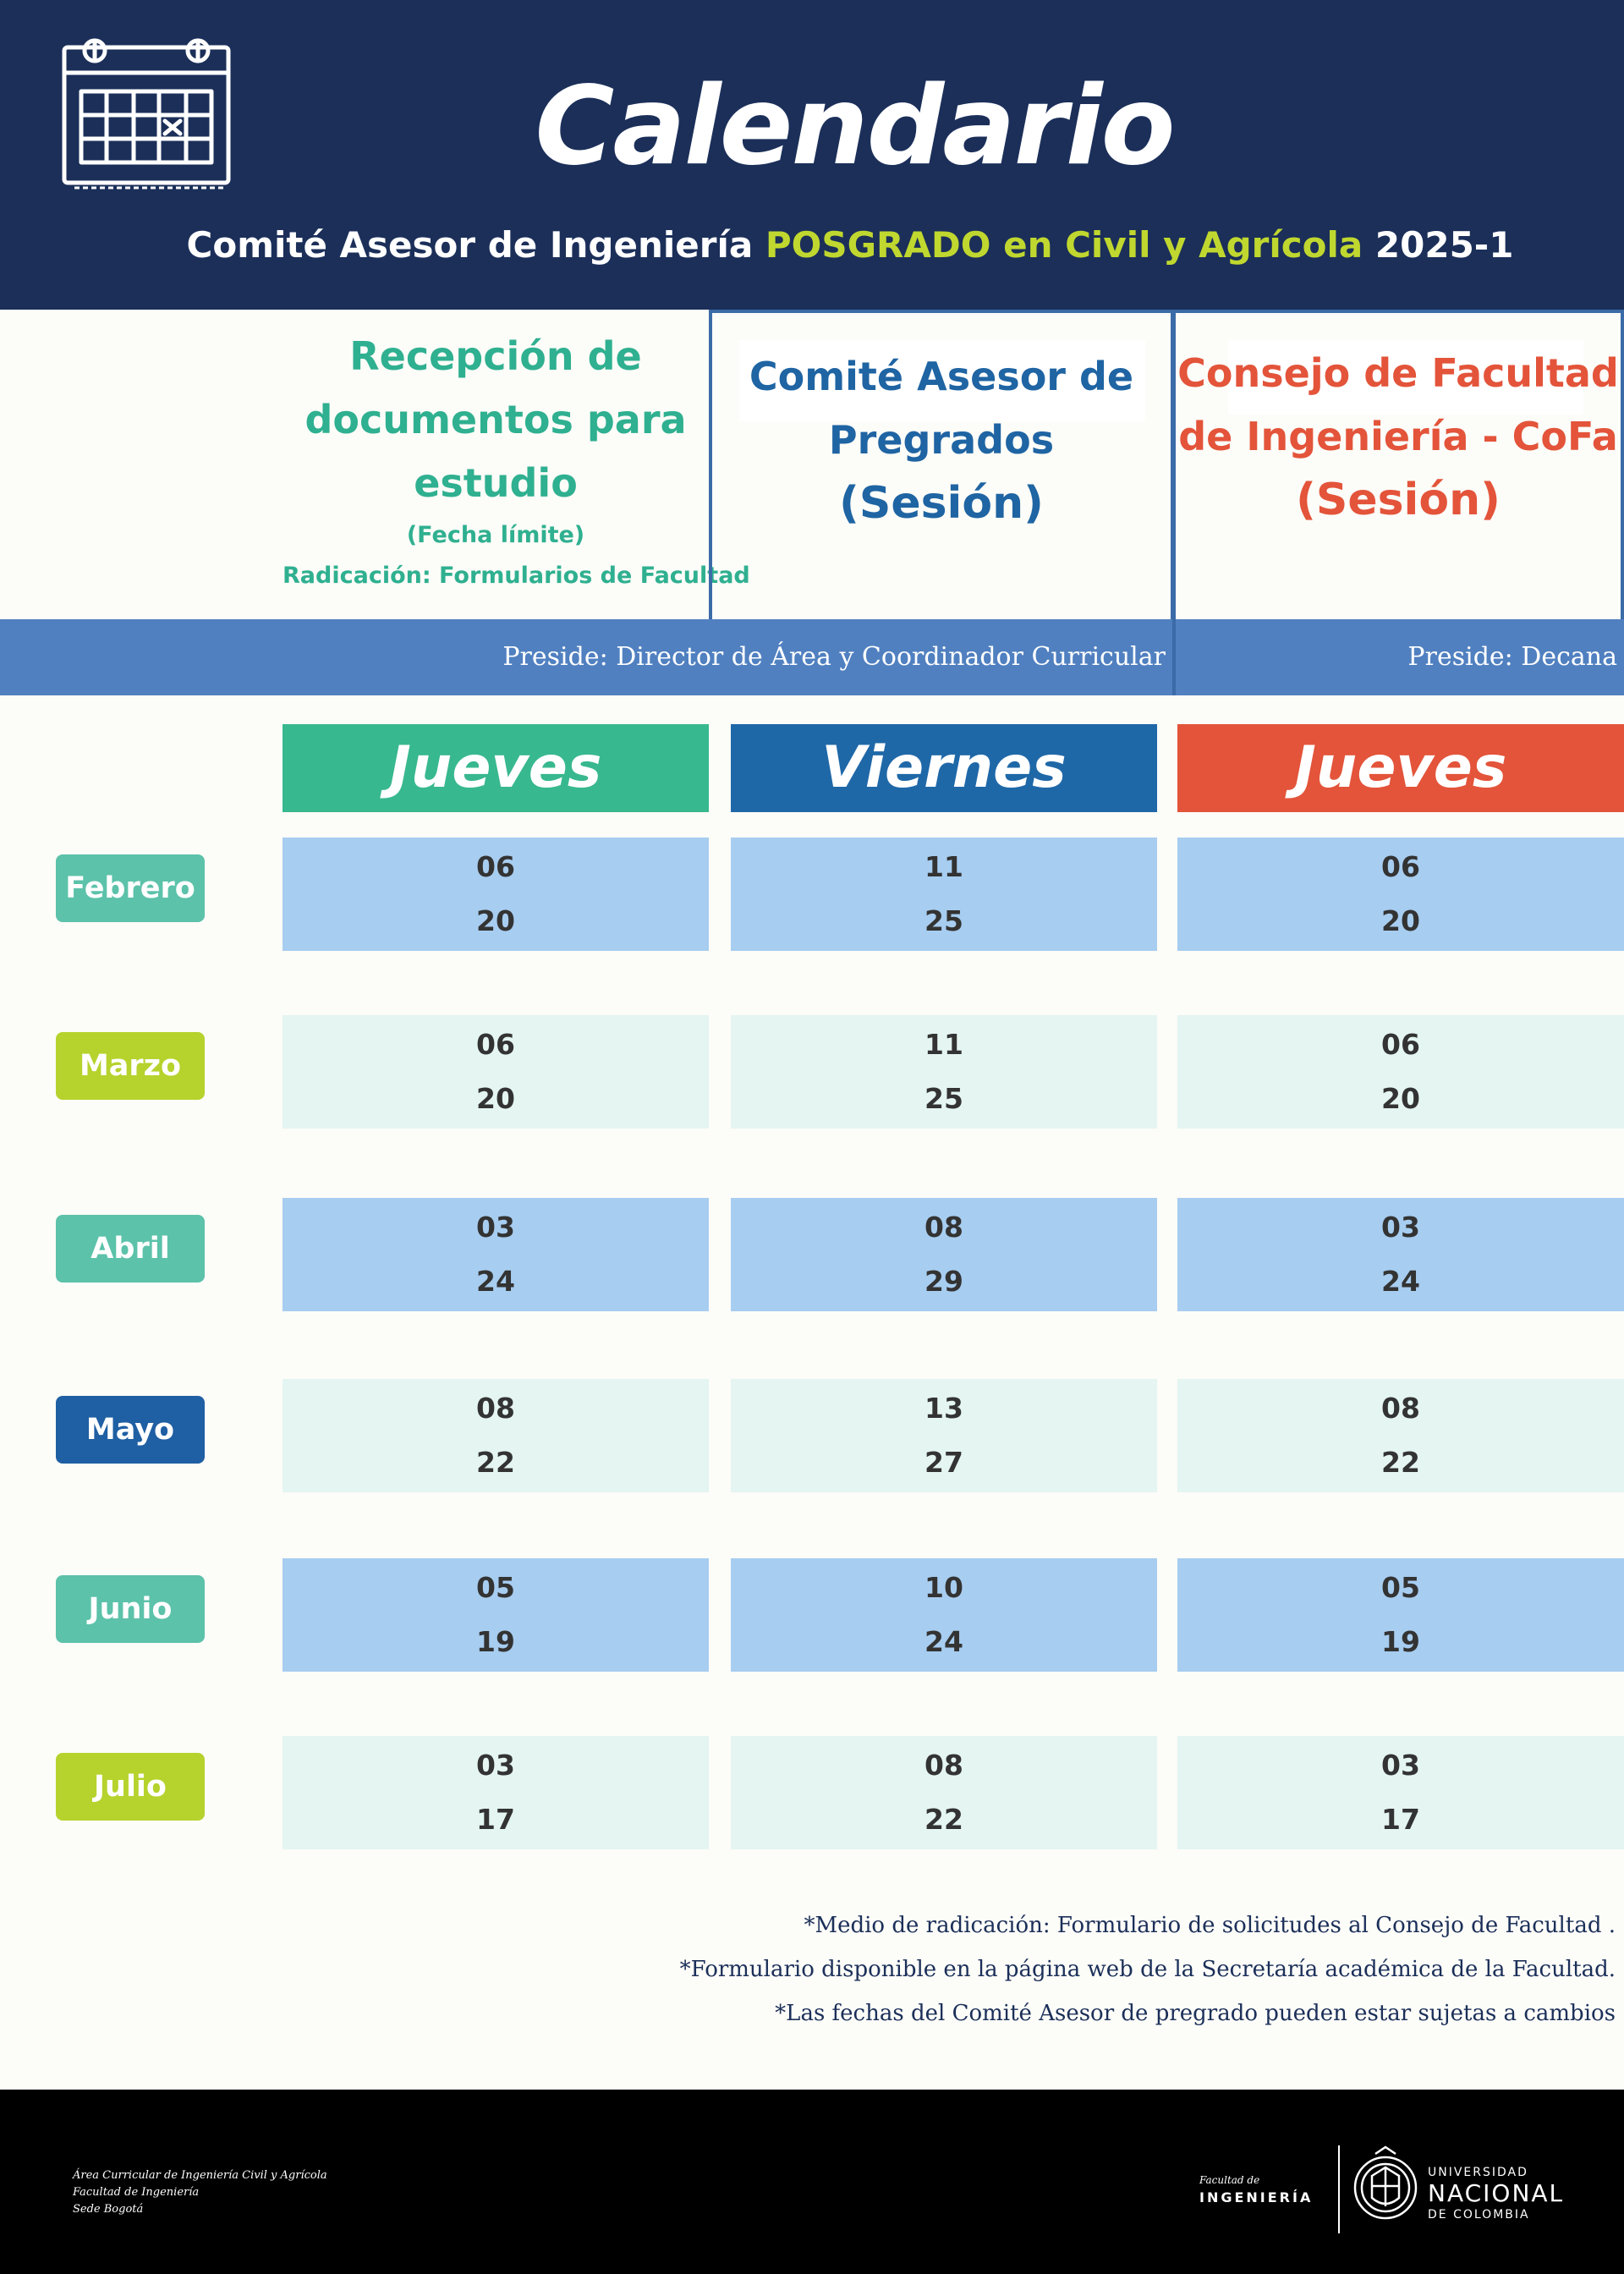 This screenshot has height=2274, width=1624. What do you see at coordinates (147, 114) in the screenshot?
I see `calendar-icon` at bounding box center [147, 114].